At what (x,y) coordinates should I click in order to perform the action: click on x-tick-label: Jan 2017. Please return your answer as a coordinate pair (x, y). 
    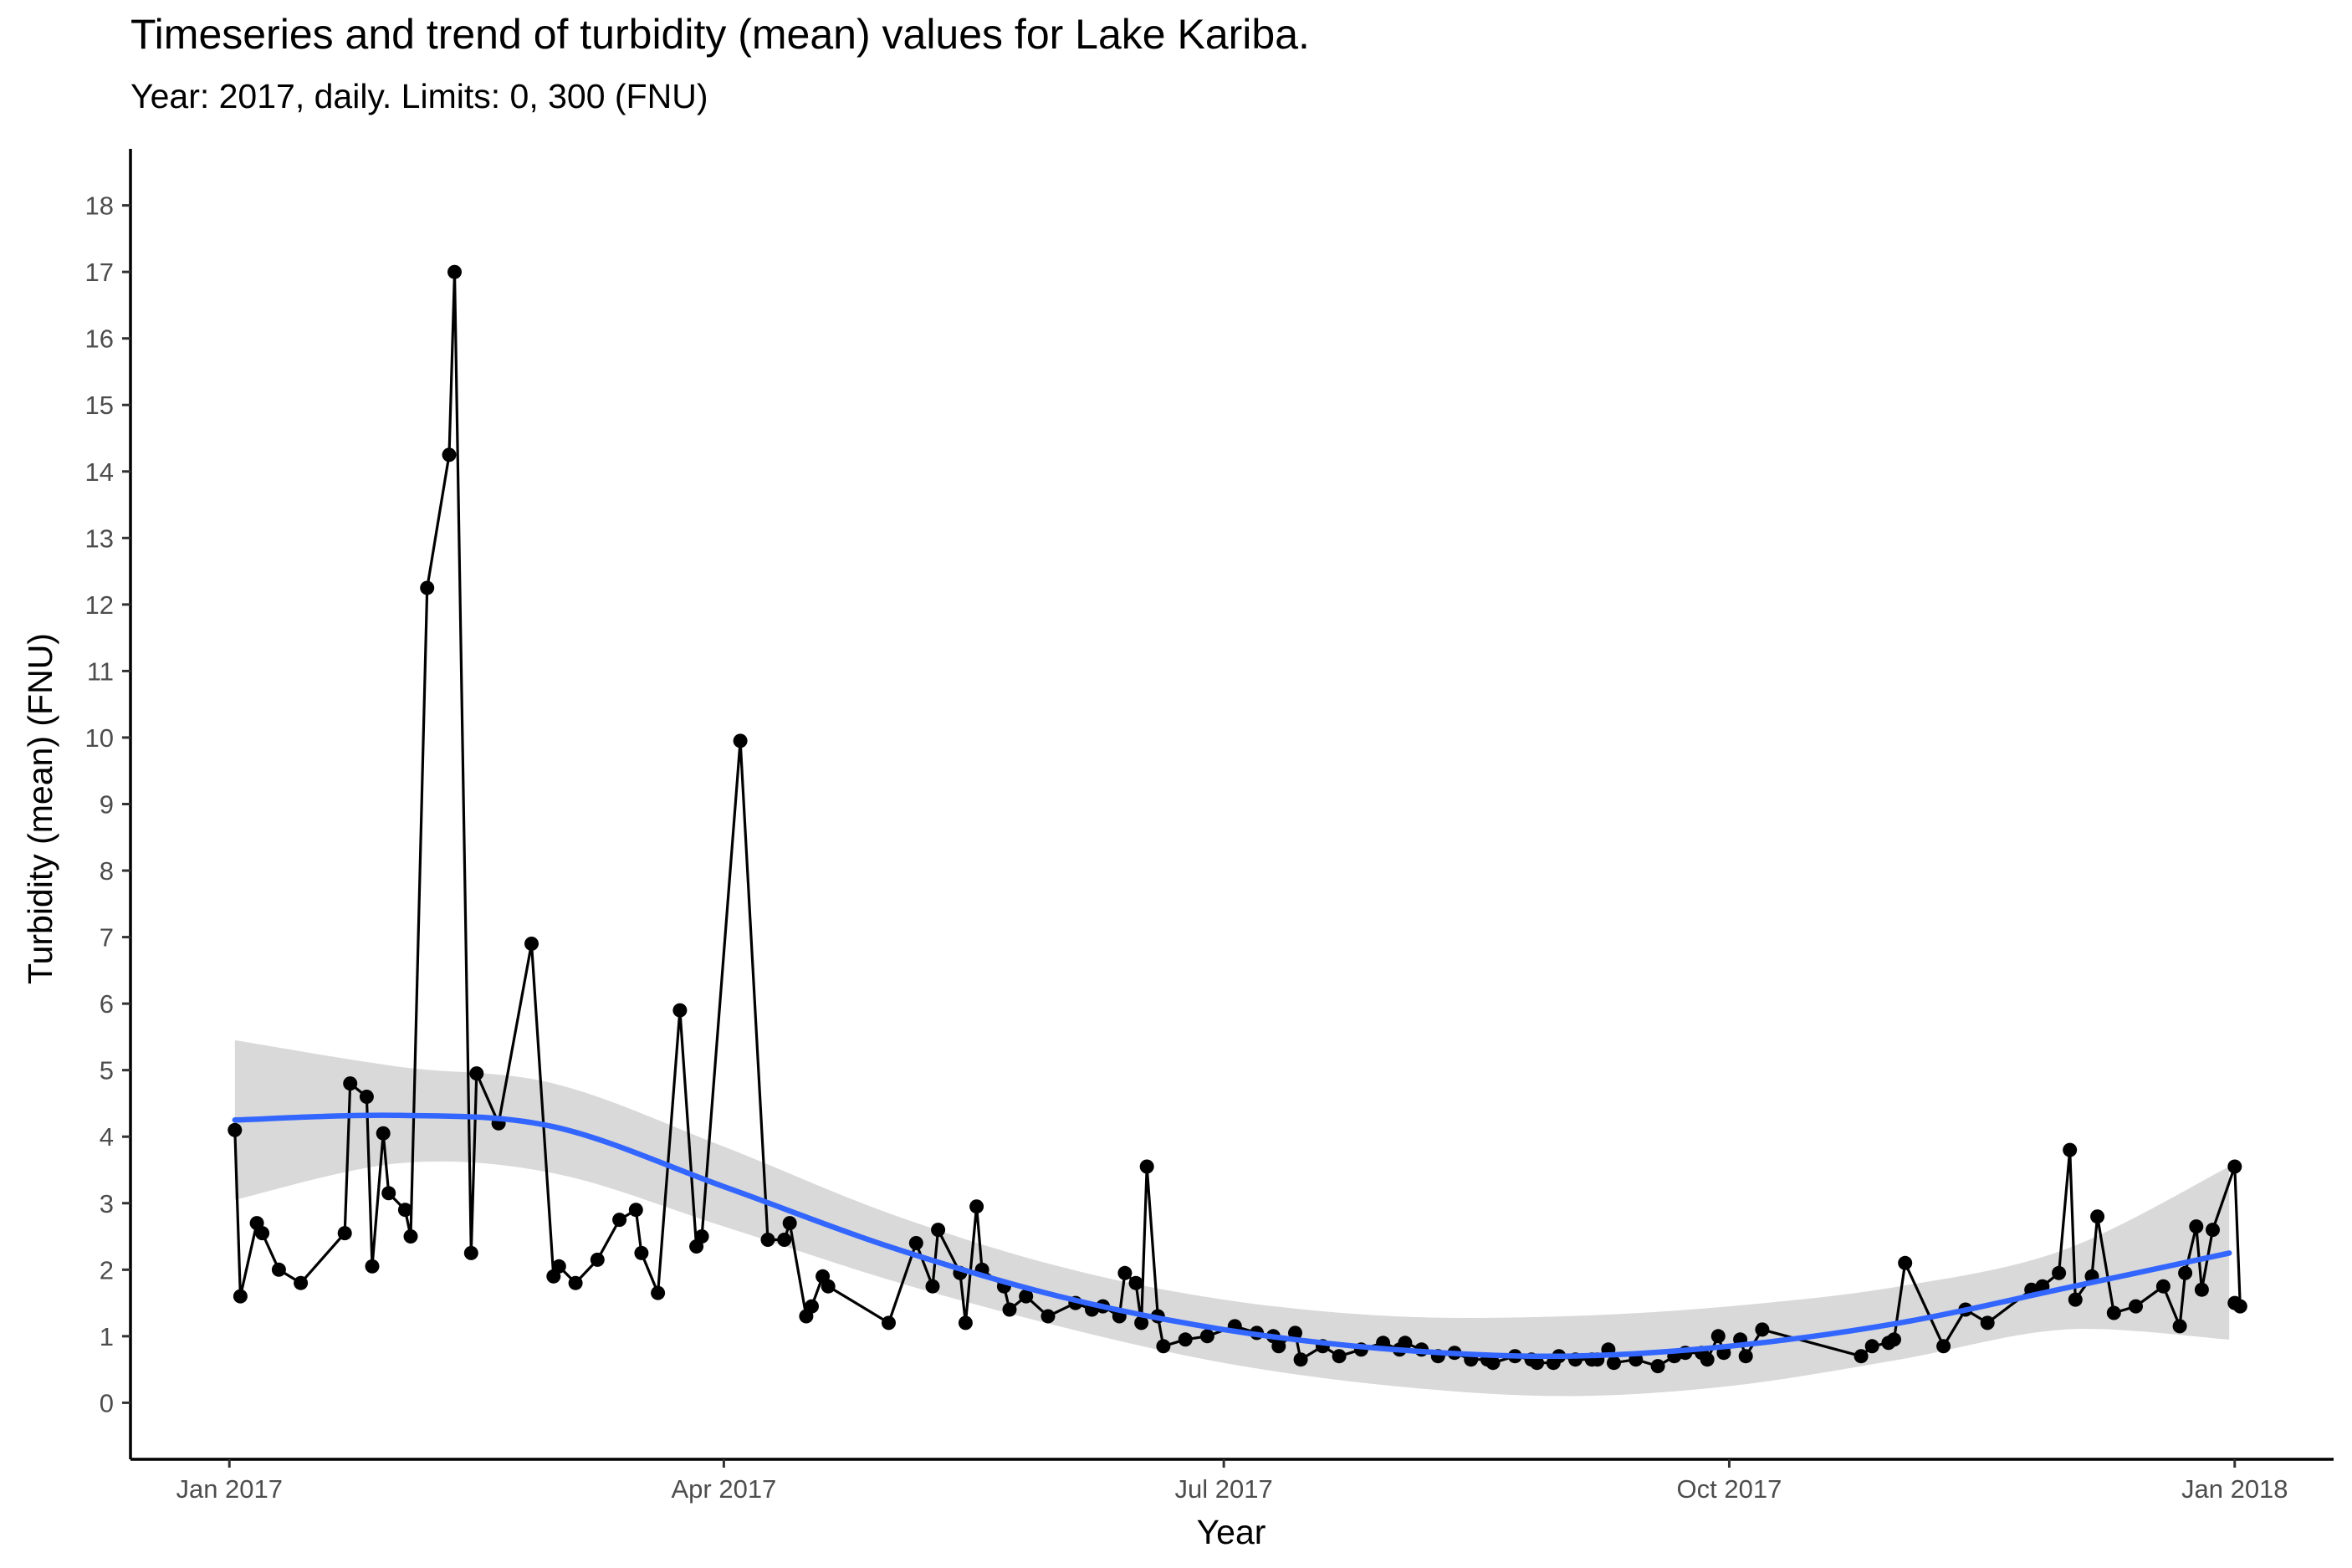
    Looking at the image, I should click on (229, 1489).